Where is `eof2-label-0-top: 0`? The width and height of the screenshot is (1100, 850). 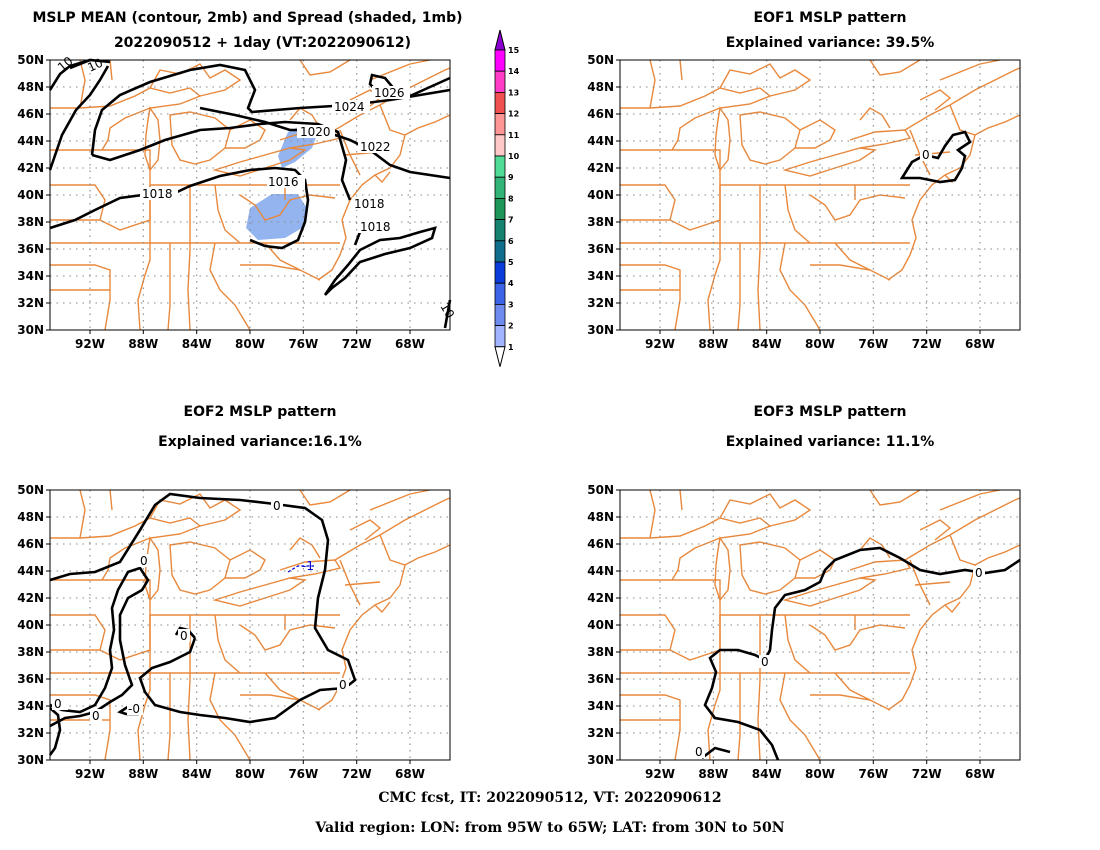 eof2-label-0-top: 0 is located at coordinates (277, 506).